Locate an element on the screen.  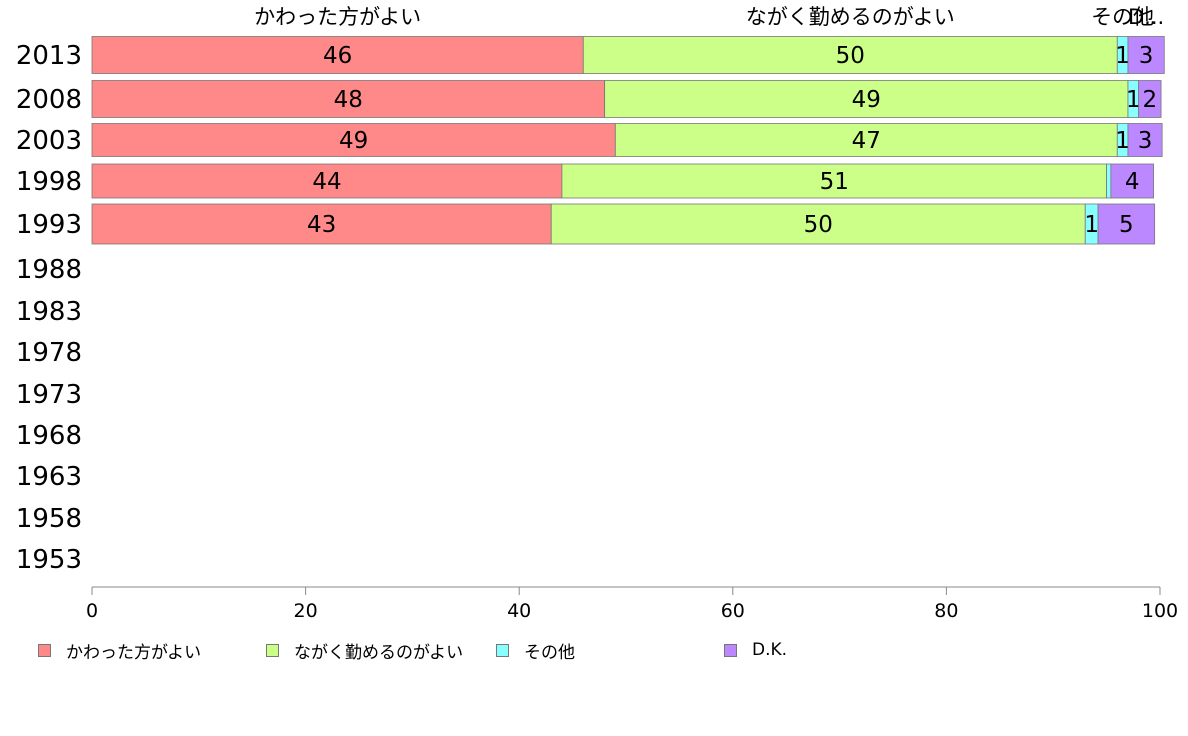
bar-label-2003-series-0: 49 is located at coordinates (353, 141).